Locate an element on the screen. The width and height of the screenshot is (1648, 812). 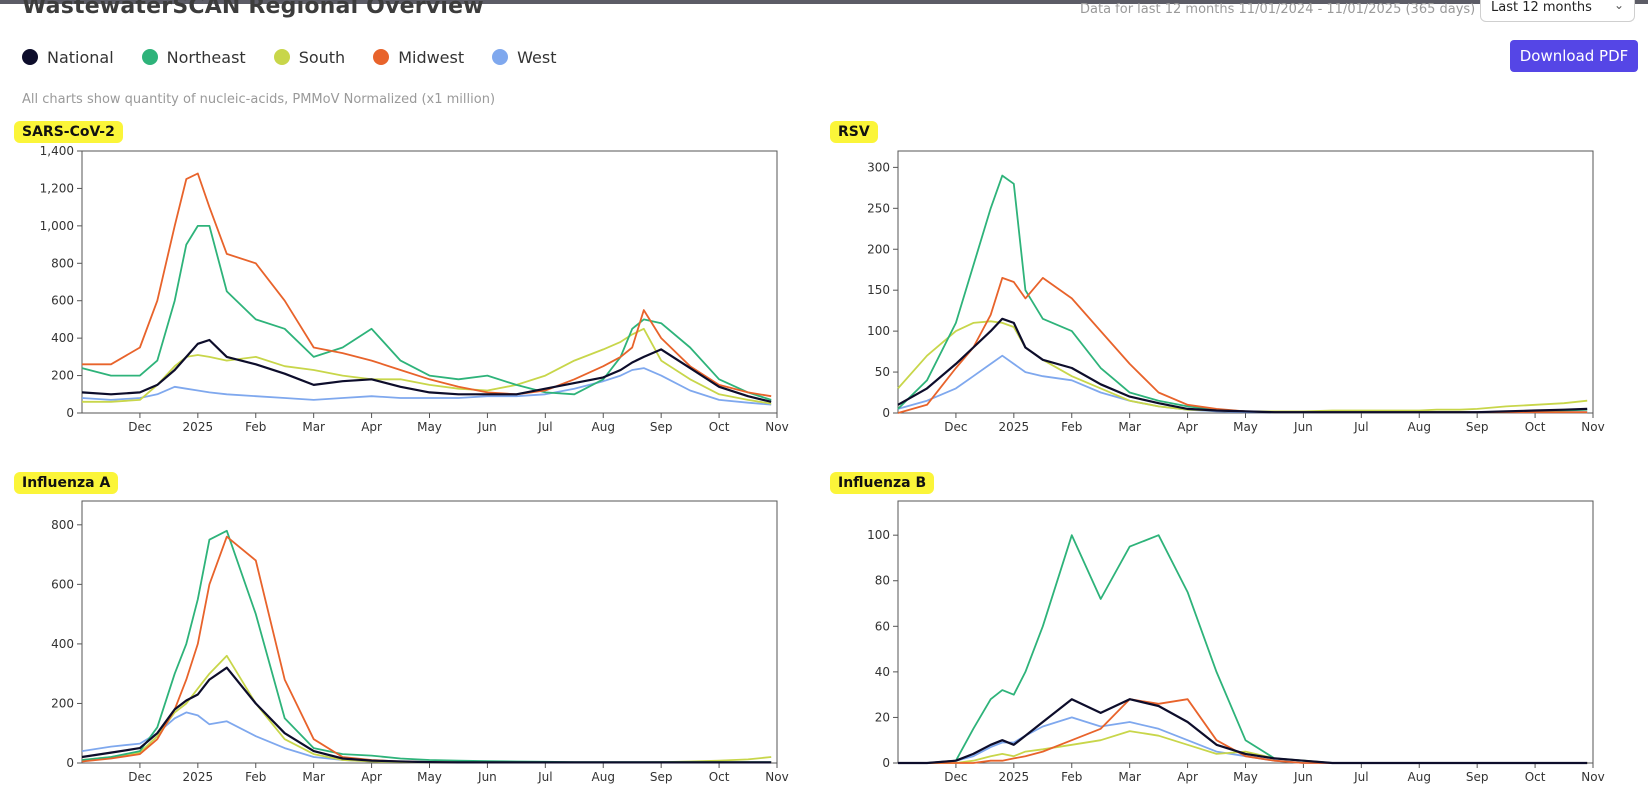
y-tick-label: 60 is located at coordinates (882, 626).